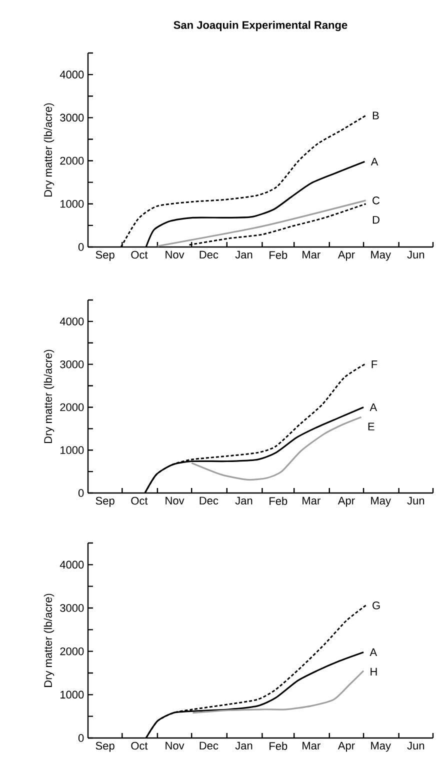 This screenshot has width=443, height=764. Describe the element at coordinates (376, 220) in the screenshot. I see `series-label: D` at that location.